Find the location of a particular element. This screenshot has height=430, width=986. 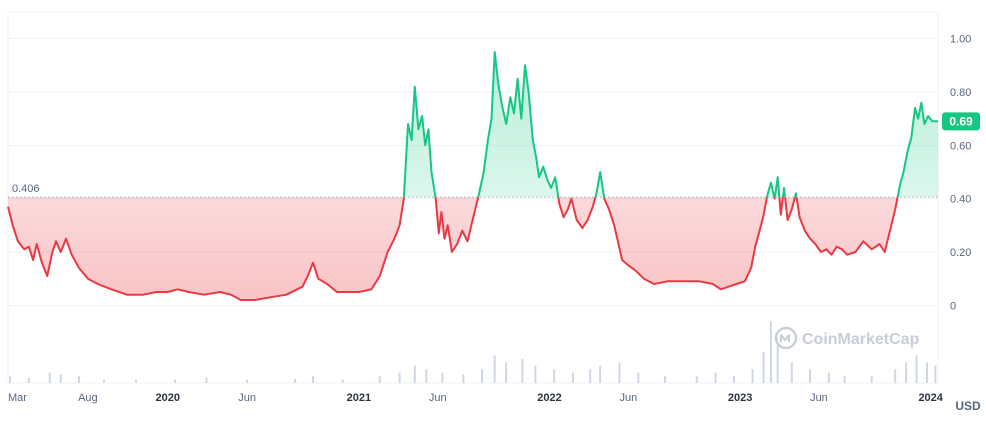

current-price-label: 0.69 is located at coordinates (961, 121).